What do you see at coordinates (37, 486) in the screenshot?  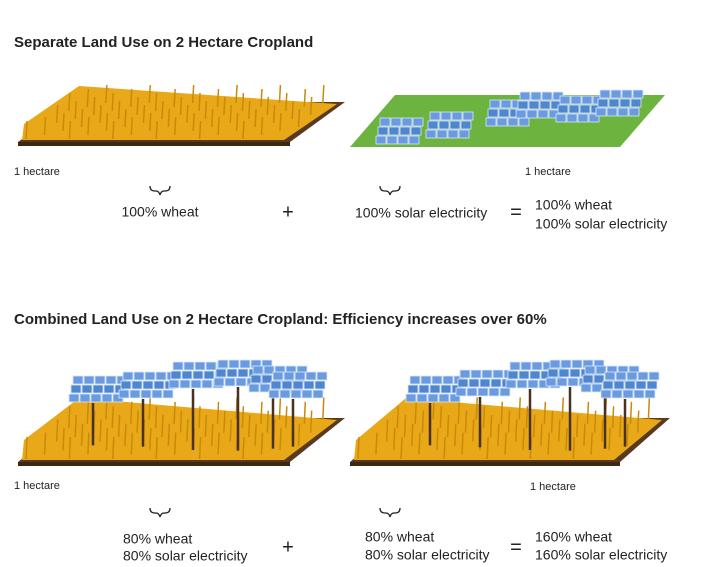 I see `area-label: 1 hectare` at bounding box center [37, 486].